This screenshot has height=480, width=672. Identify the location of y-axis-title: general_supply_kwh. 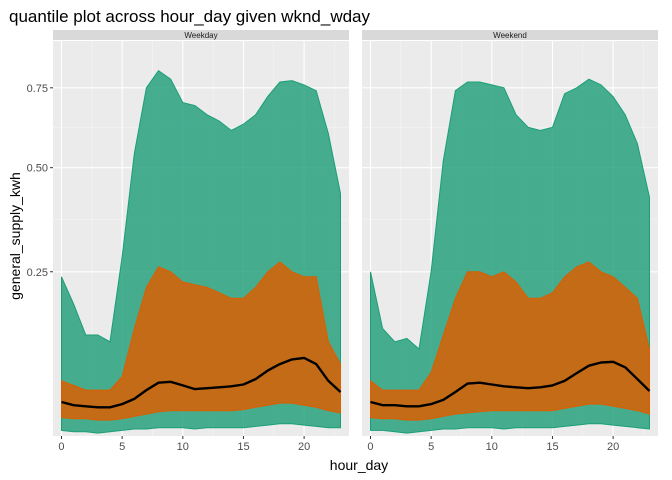
(15, 236).